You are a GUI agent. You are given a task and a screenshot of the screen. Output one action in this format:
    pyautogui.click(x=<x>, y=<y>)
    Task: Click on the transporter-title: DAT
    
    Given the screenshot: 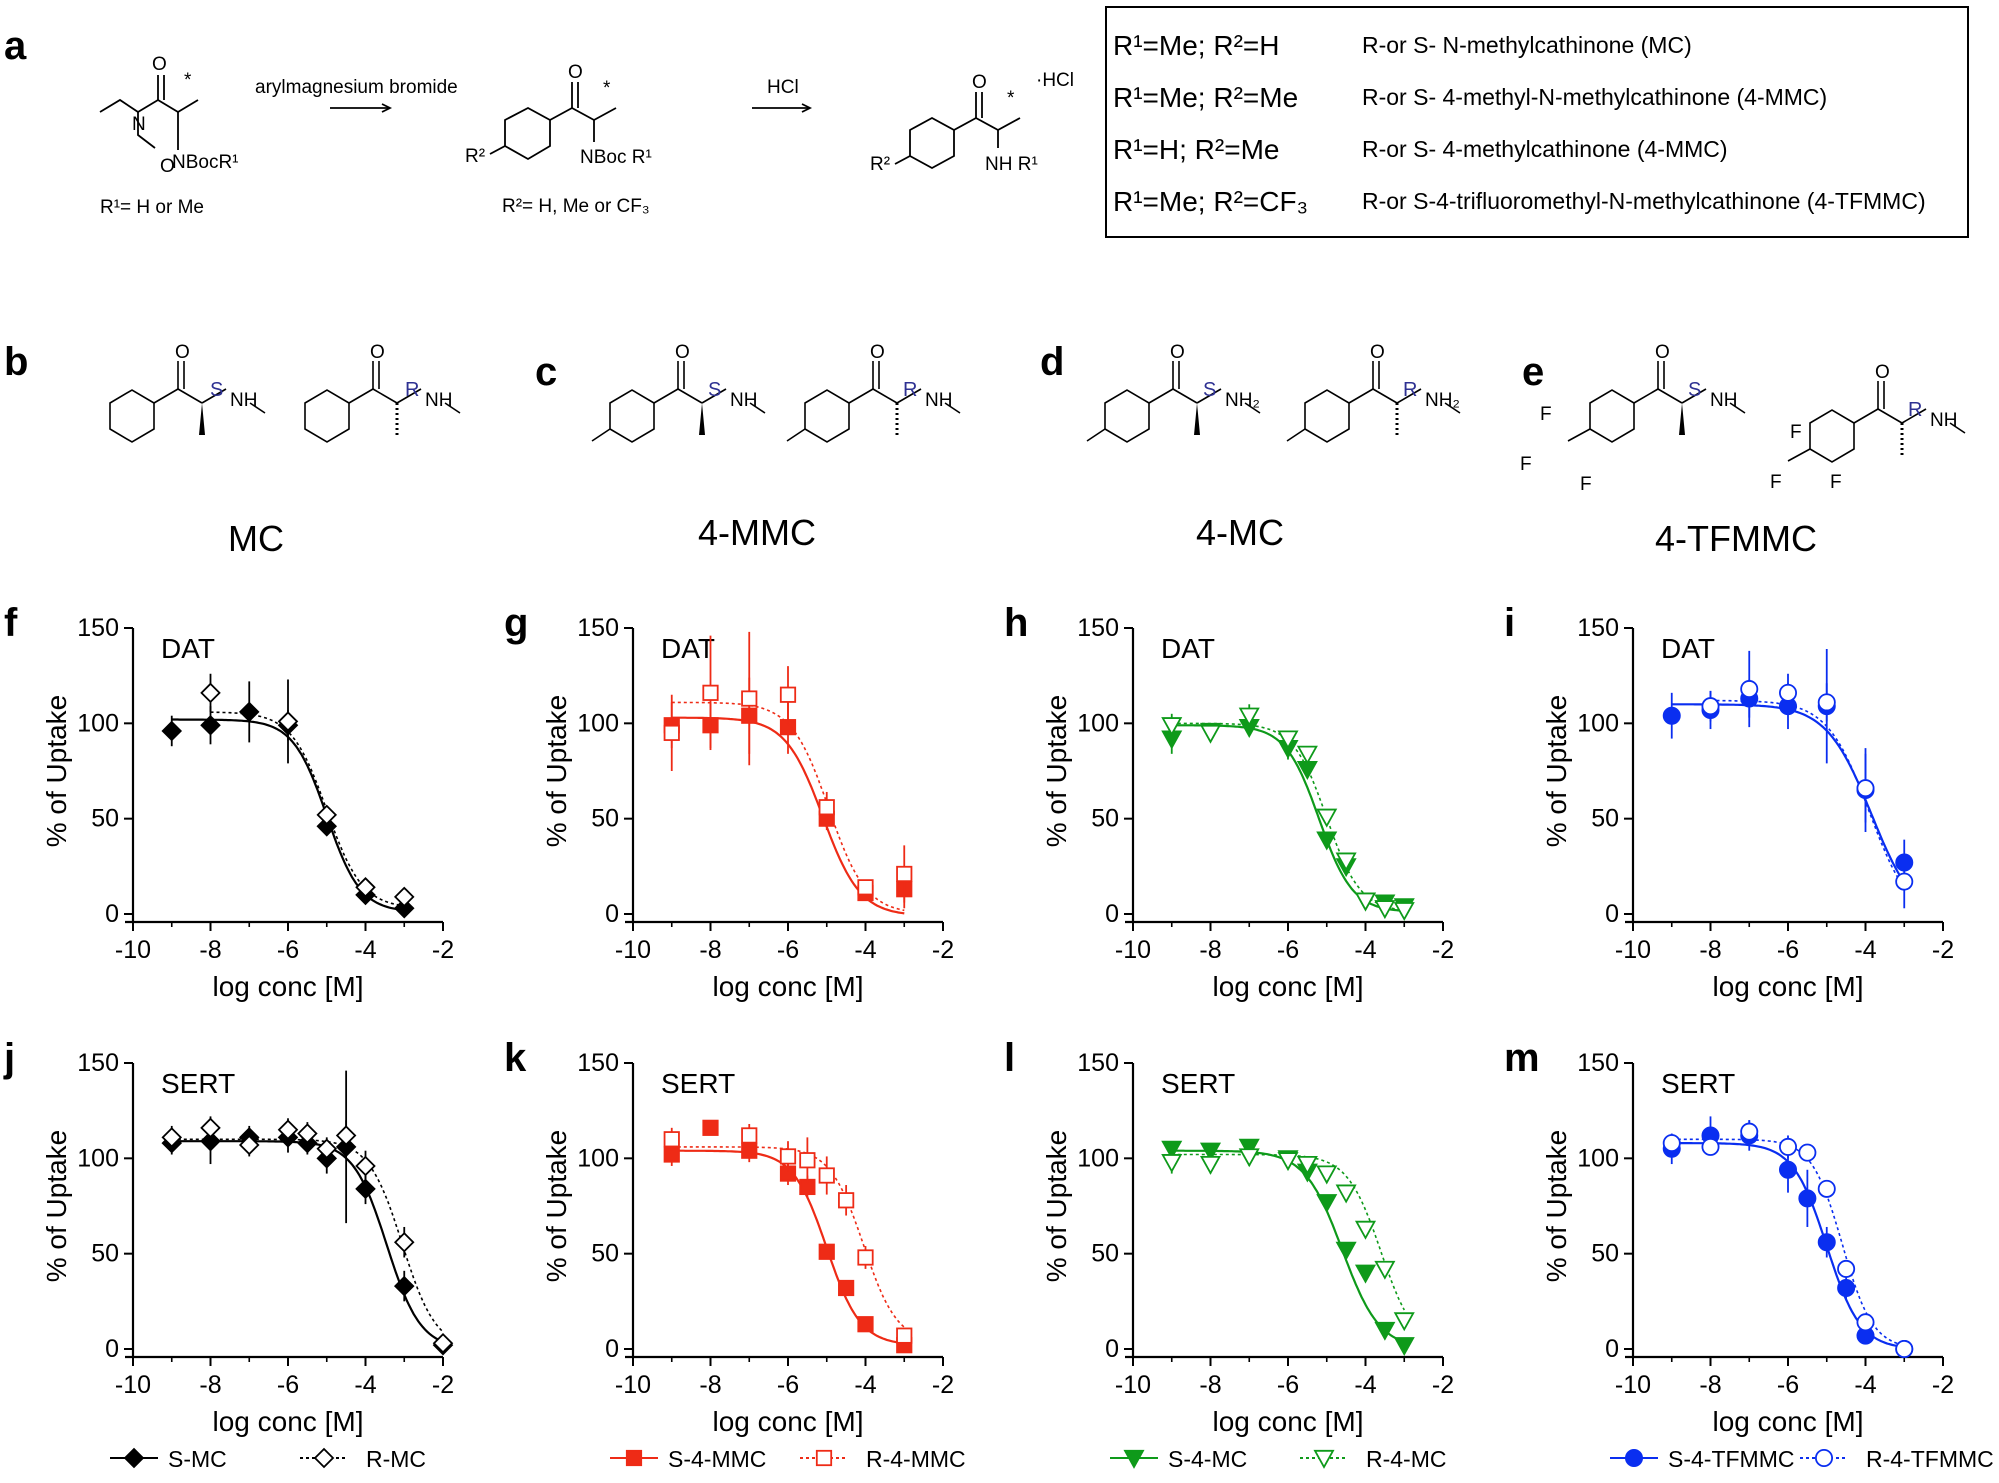 What is the action you would take?
    pyautogui.click(x=688, y=648)
    